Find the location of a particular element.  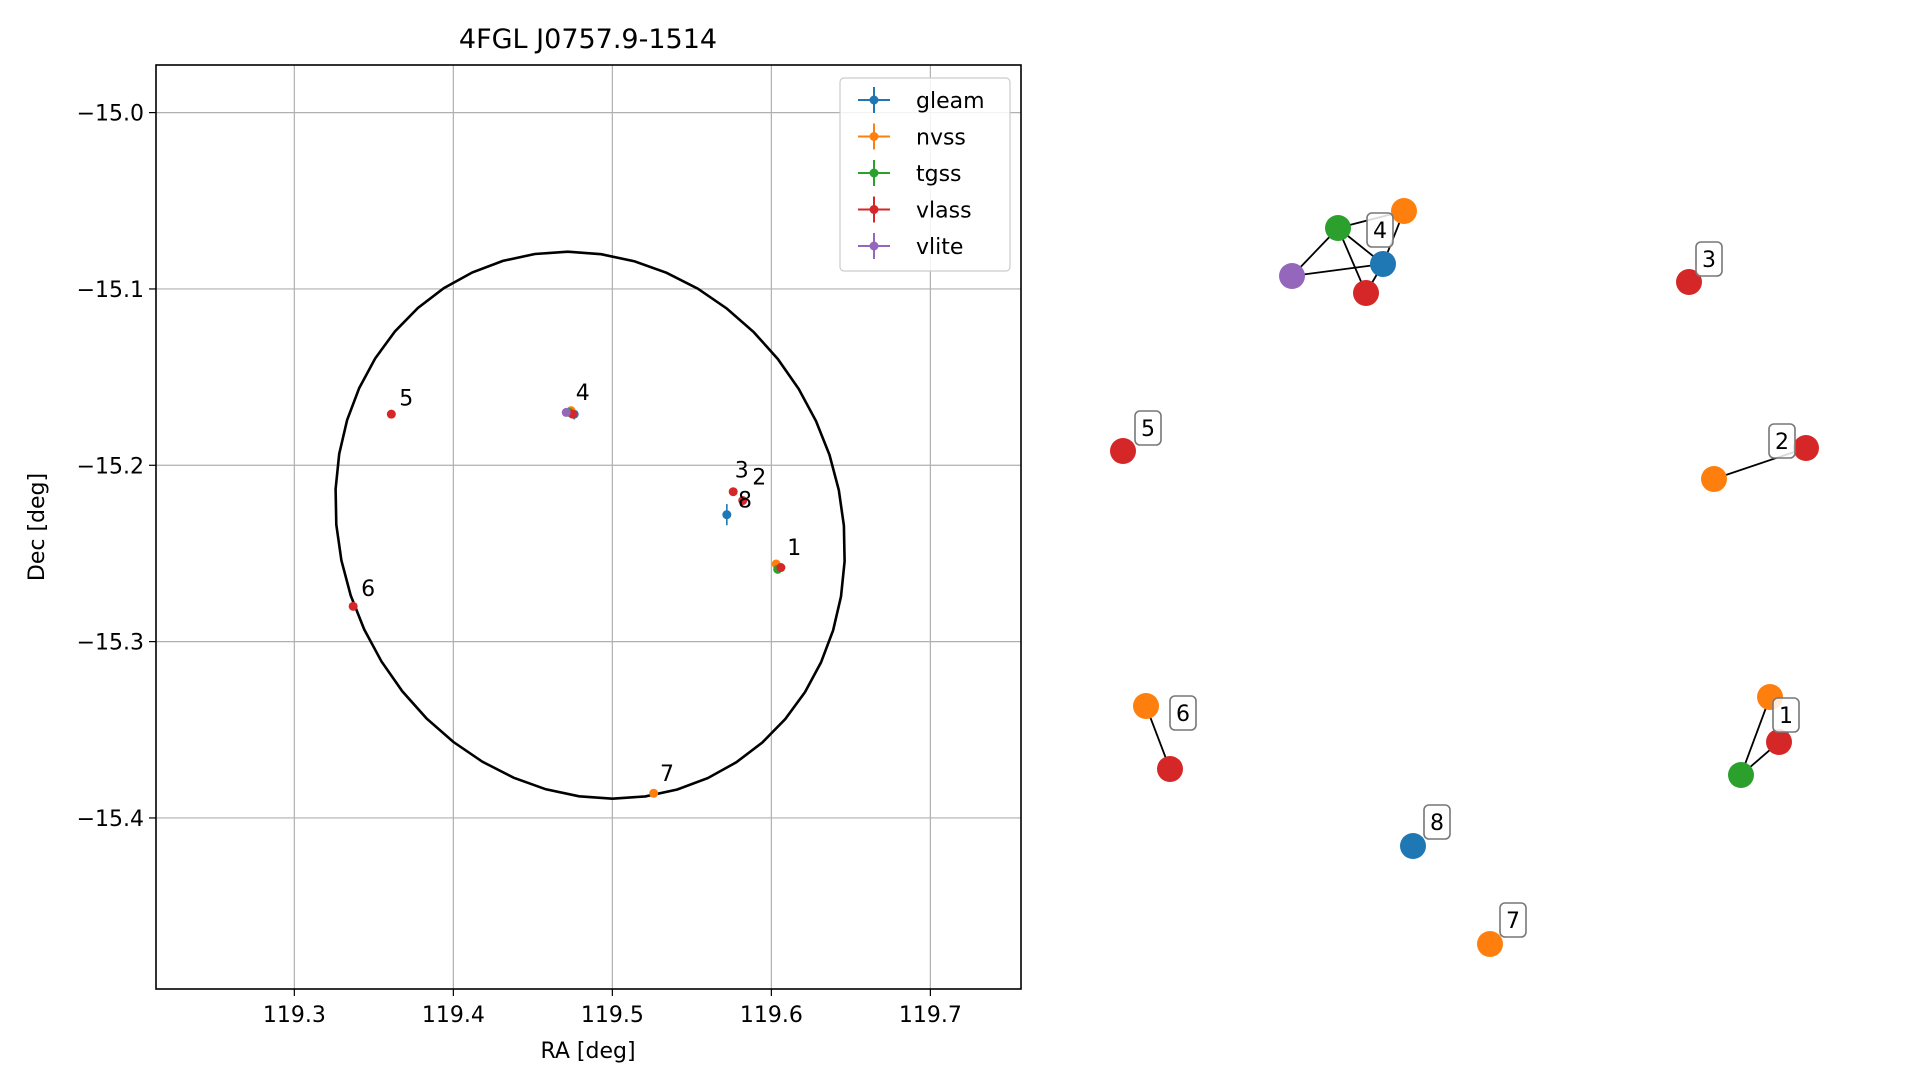

group-label-text: 2 is located at coordinates (1782, 442).